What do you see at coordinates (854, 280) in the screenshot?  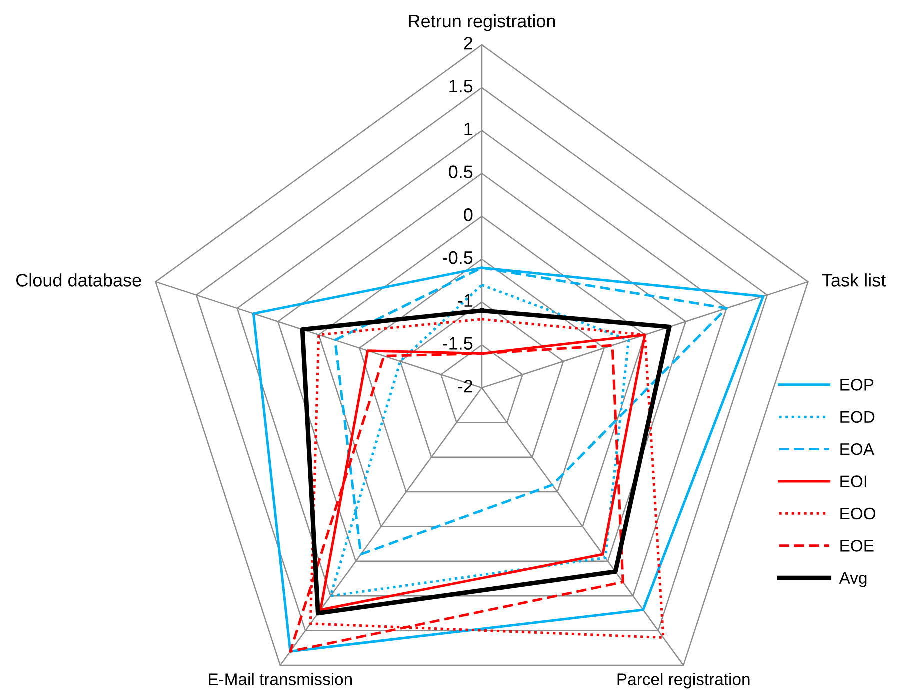 I see `spoke-label: Task list` at bounding box center [854, 280].